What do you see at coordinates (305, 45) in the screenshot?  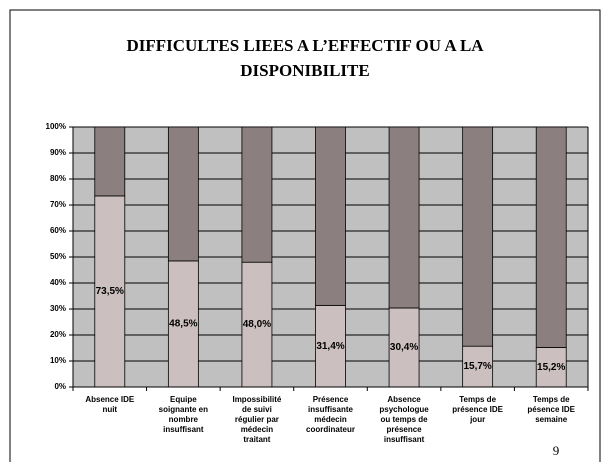 I see `title-line: DIFFICULTES LIEES A L’EFFECTIF OU A LA` at bounding box center [305, 45].